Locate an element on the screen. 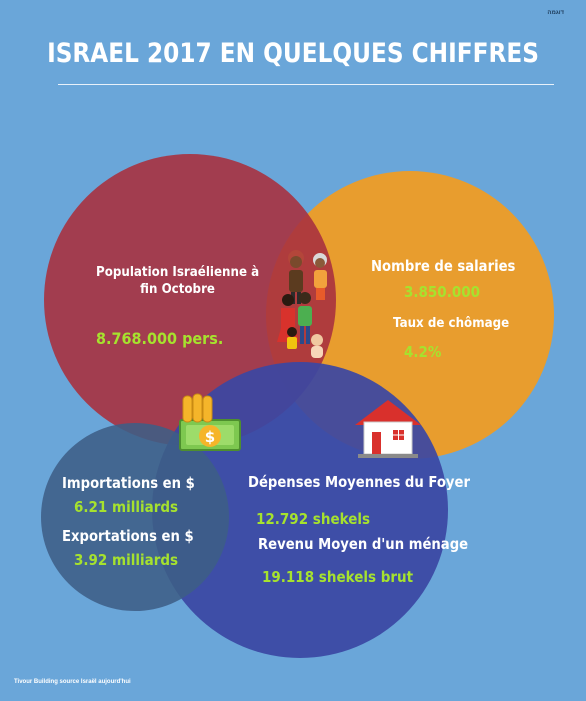 The height and width of the screenshot is (701, 586). population-label-line2: fin Octobre is located at coordinates (177, 289).